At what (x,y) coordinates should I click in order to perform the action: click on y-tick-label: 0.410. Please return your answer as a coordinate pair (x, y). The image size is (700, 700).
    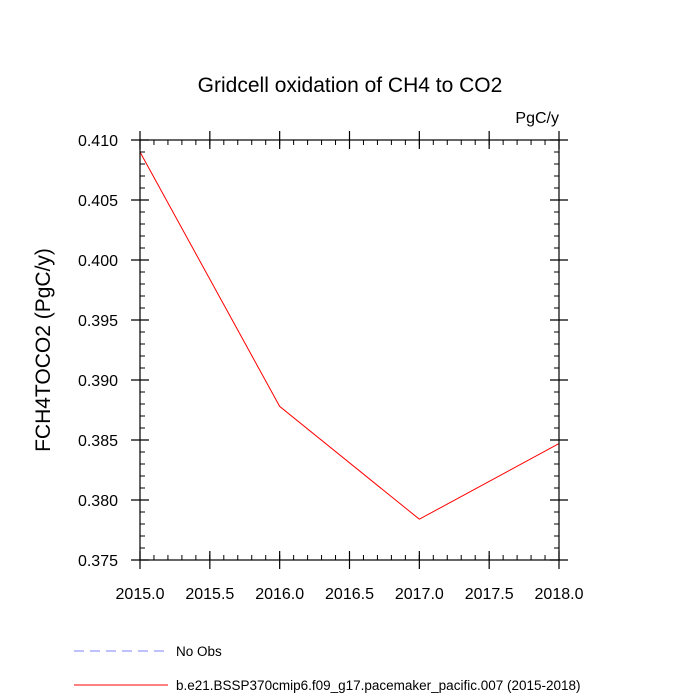
    Looking at the image, I should click on (98, 141).